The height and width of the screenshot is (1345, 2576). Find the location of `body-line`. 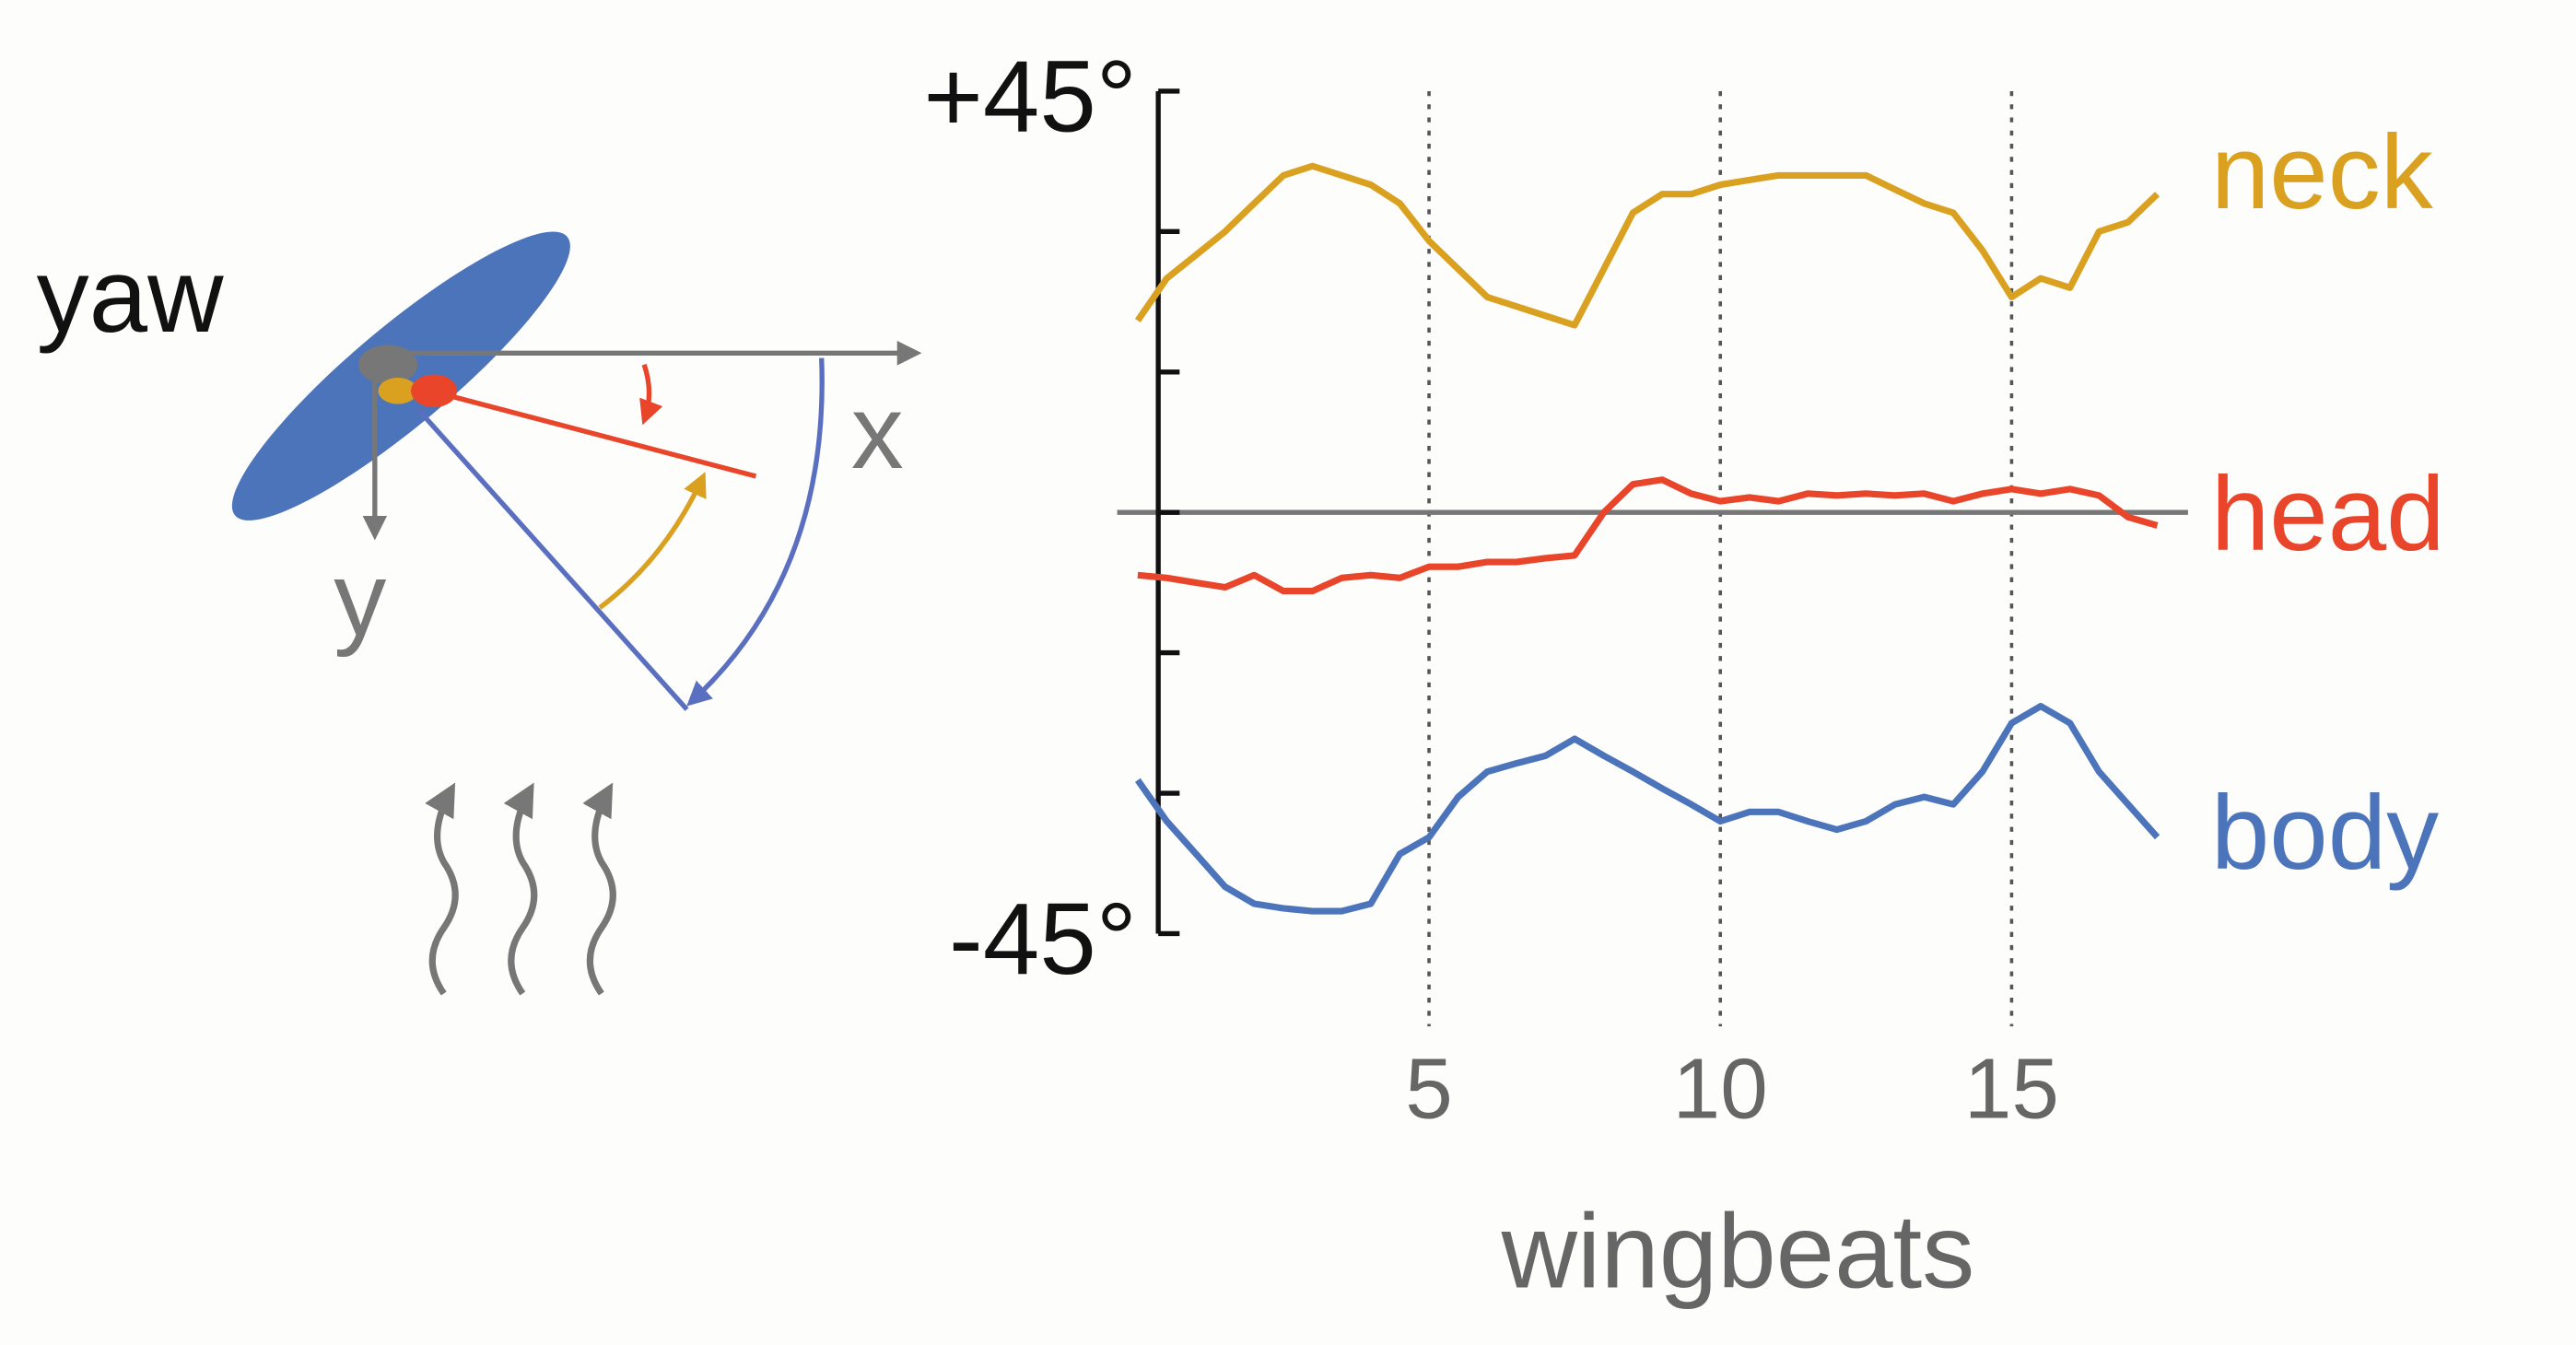

body-line is located at coordinates (552, 559).